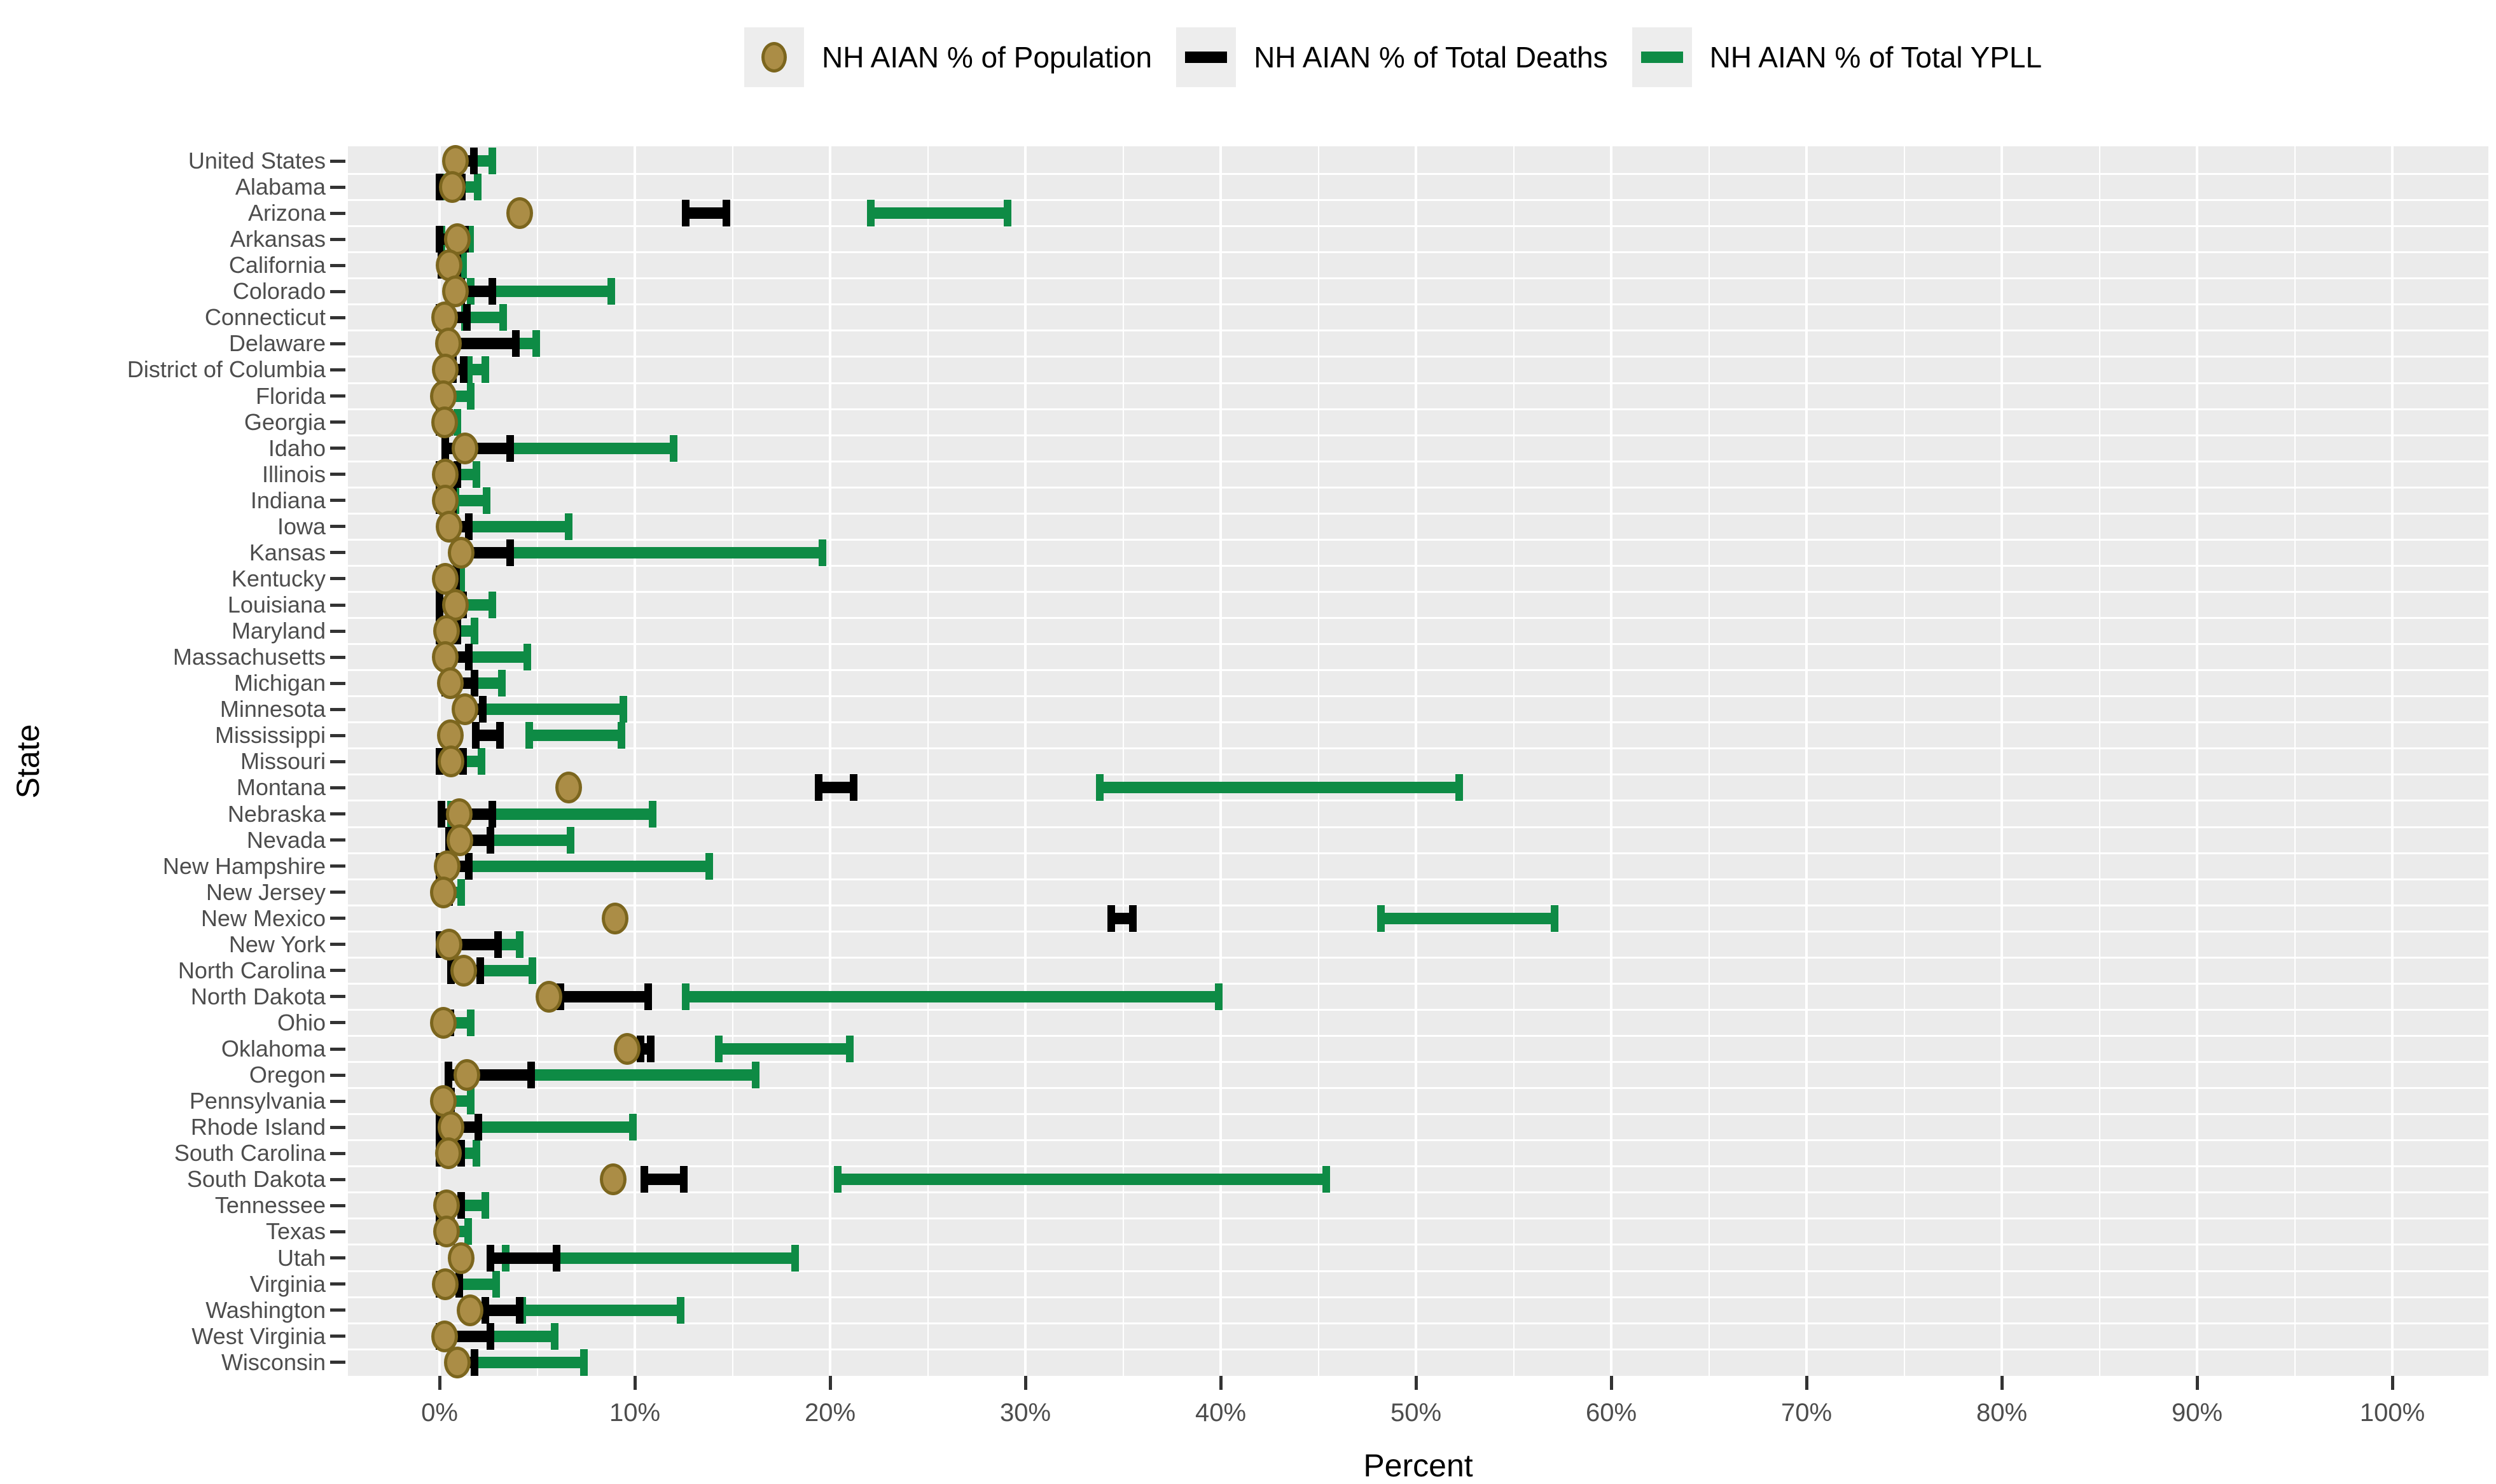  I want to click on legend-label: NH AIAN % of Population, so click(987, 57).